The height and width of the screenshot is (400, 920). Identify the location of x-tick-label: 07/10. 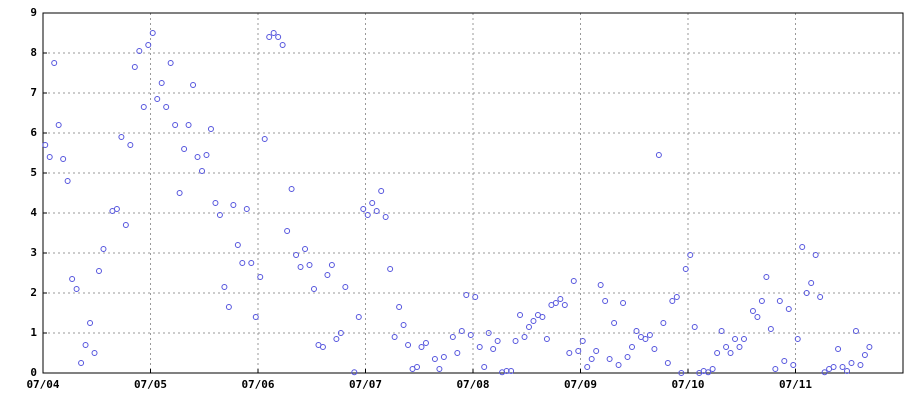
(687, 384).